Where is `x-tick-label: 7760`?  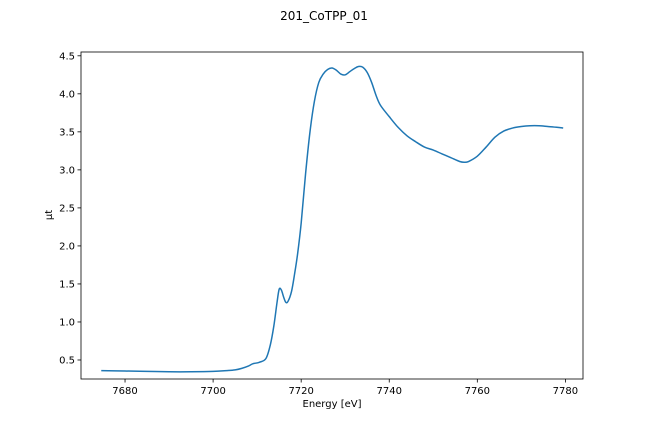 x-tick-label: 7760 is located at coordinates (477, 391).